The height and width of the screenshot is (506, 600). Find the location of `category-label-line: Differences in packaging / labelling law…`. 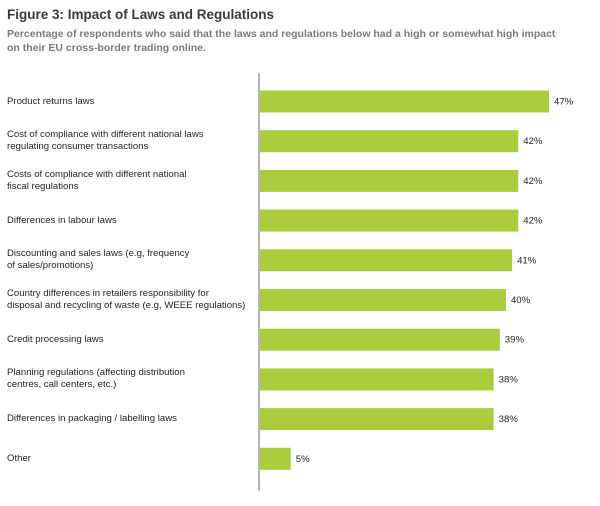

category-label-line: Differences in packaging / labelling law… is located at coordinates (92, 419).